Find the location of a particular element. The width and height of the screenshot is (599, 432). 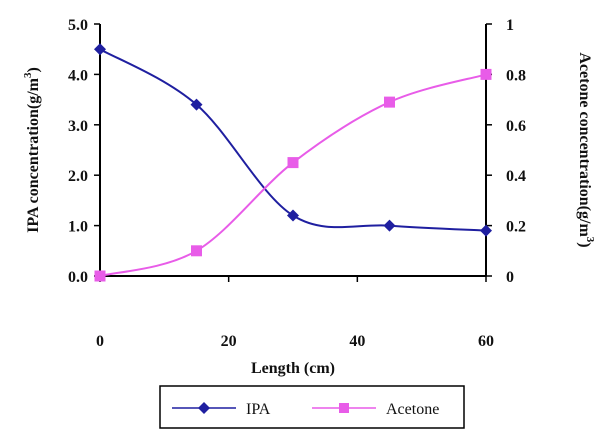

legend-item-ipa: IPA is located at coordinates (221, 409).